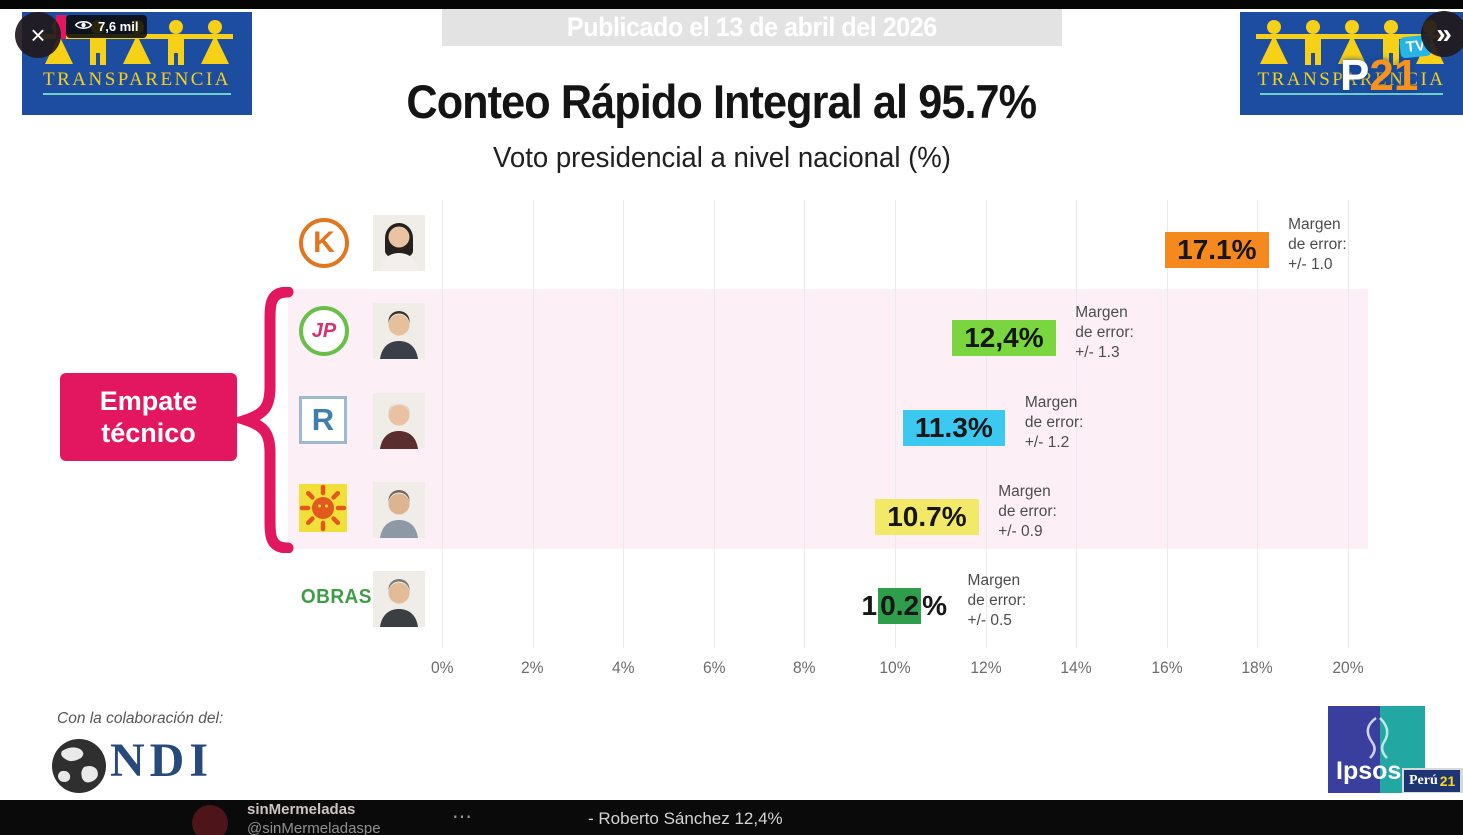 This screenshot has width=1463, height=835. Describe the element at coordinates (1167, 667) in the screenshot. I see `x-axis-tick-label: 16%` at that location.